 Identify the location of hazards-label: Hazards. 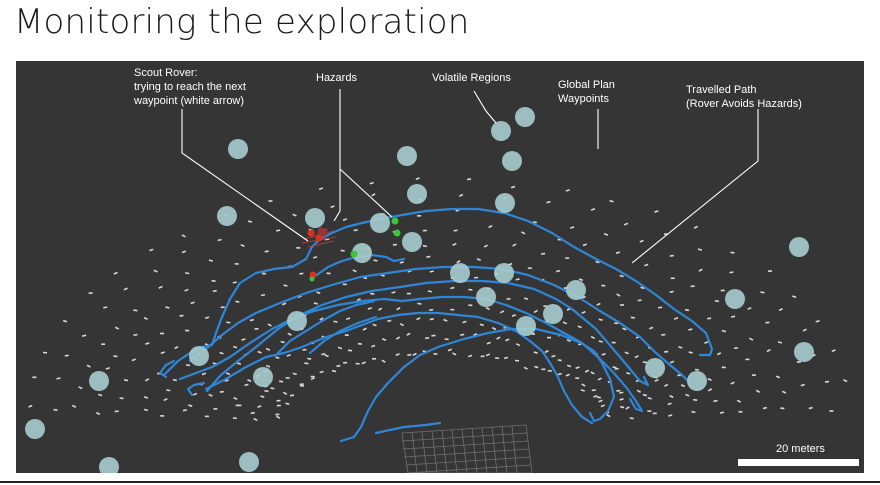
(336, 78).